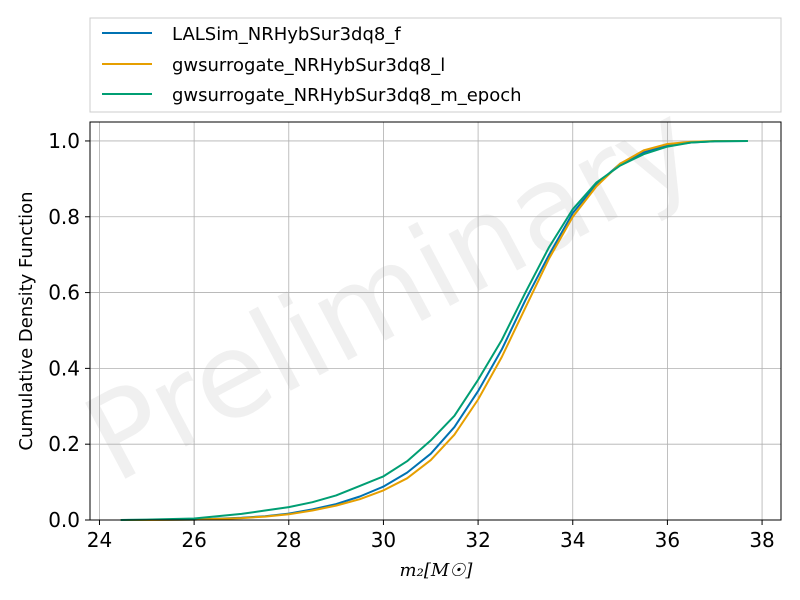 This screenshot has width=800, height=600. I want to click on x-tick-label: 24, so click(99, 540).